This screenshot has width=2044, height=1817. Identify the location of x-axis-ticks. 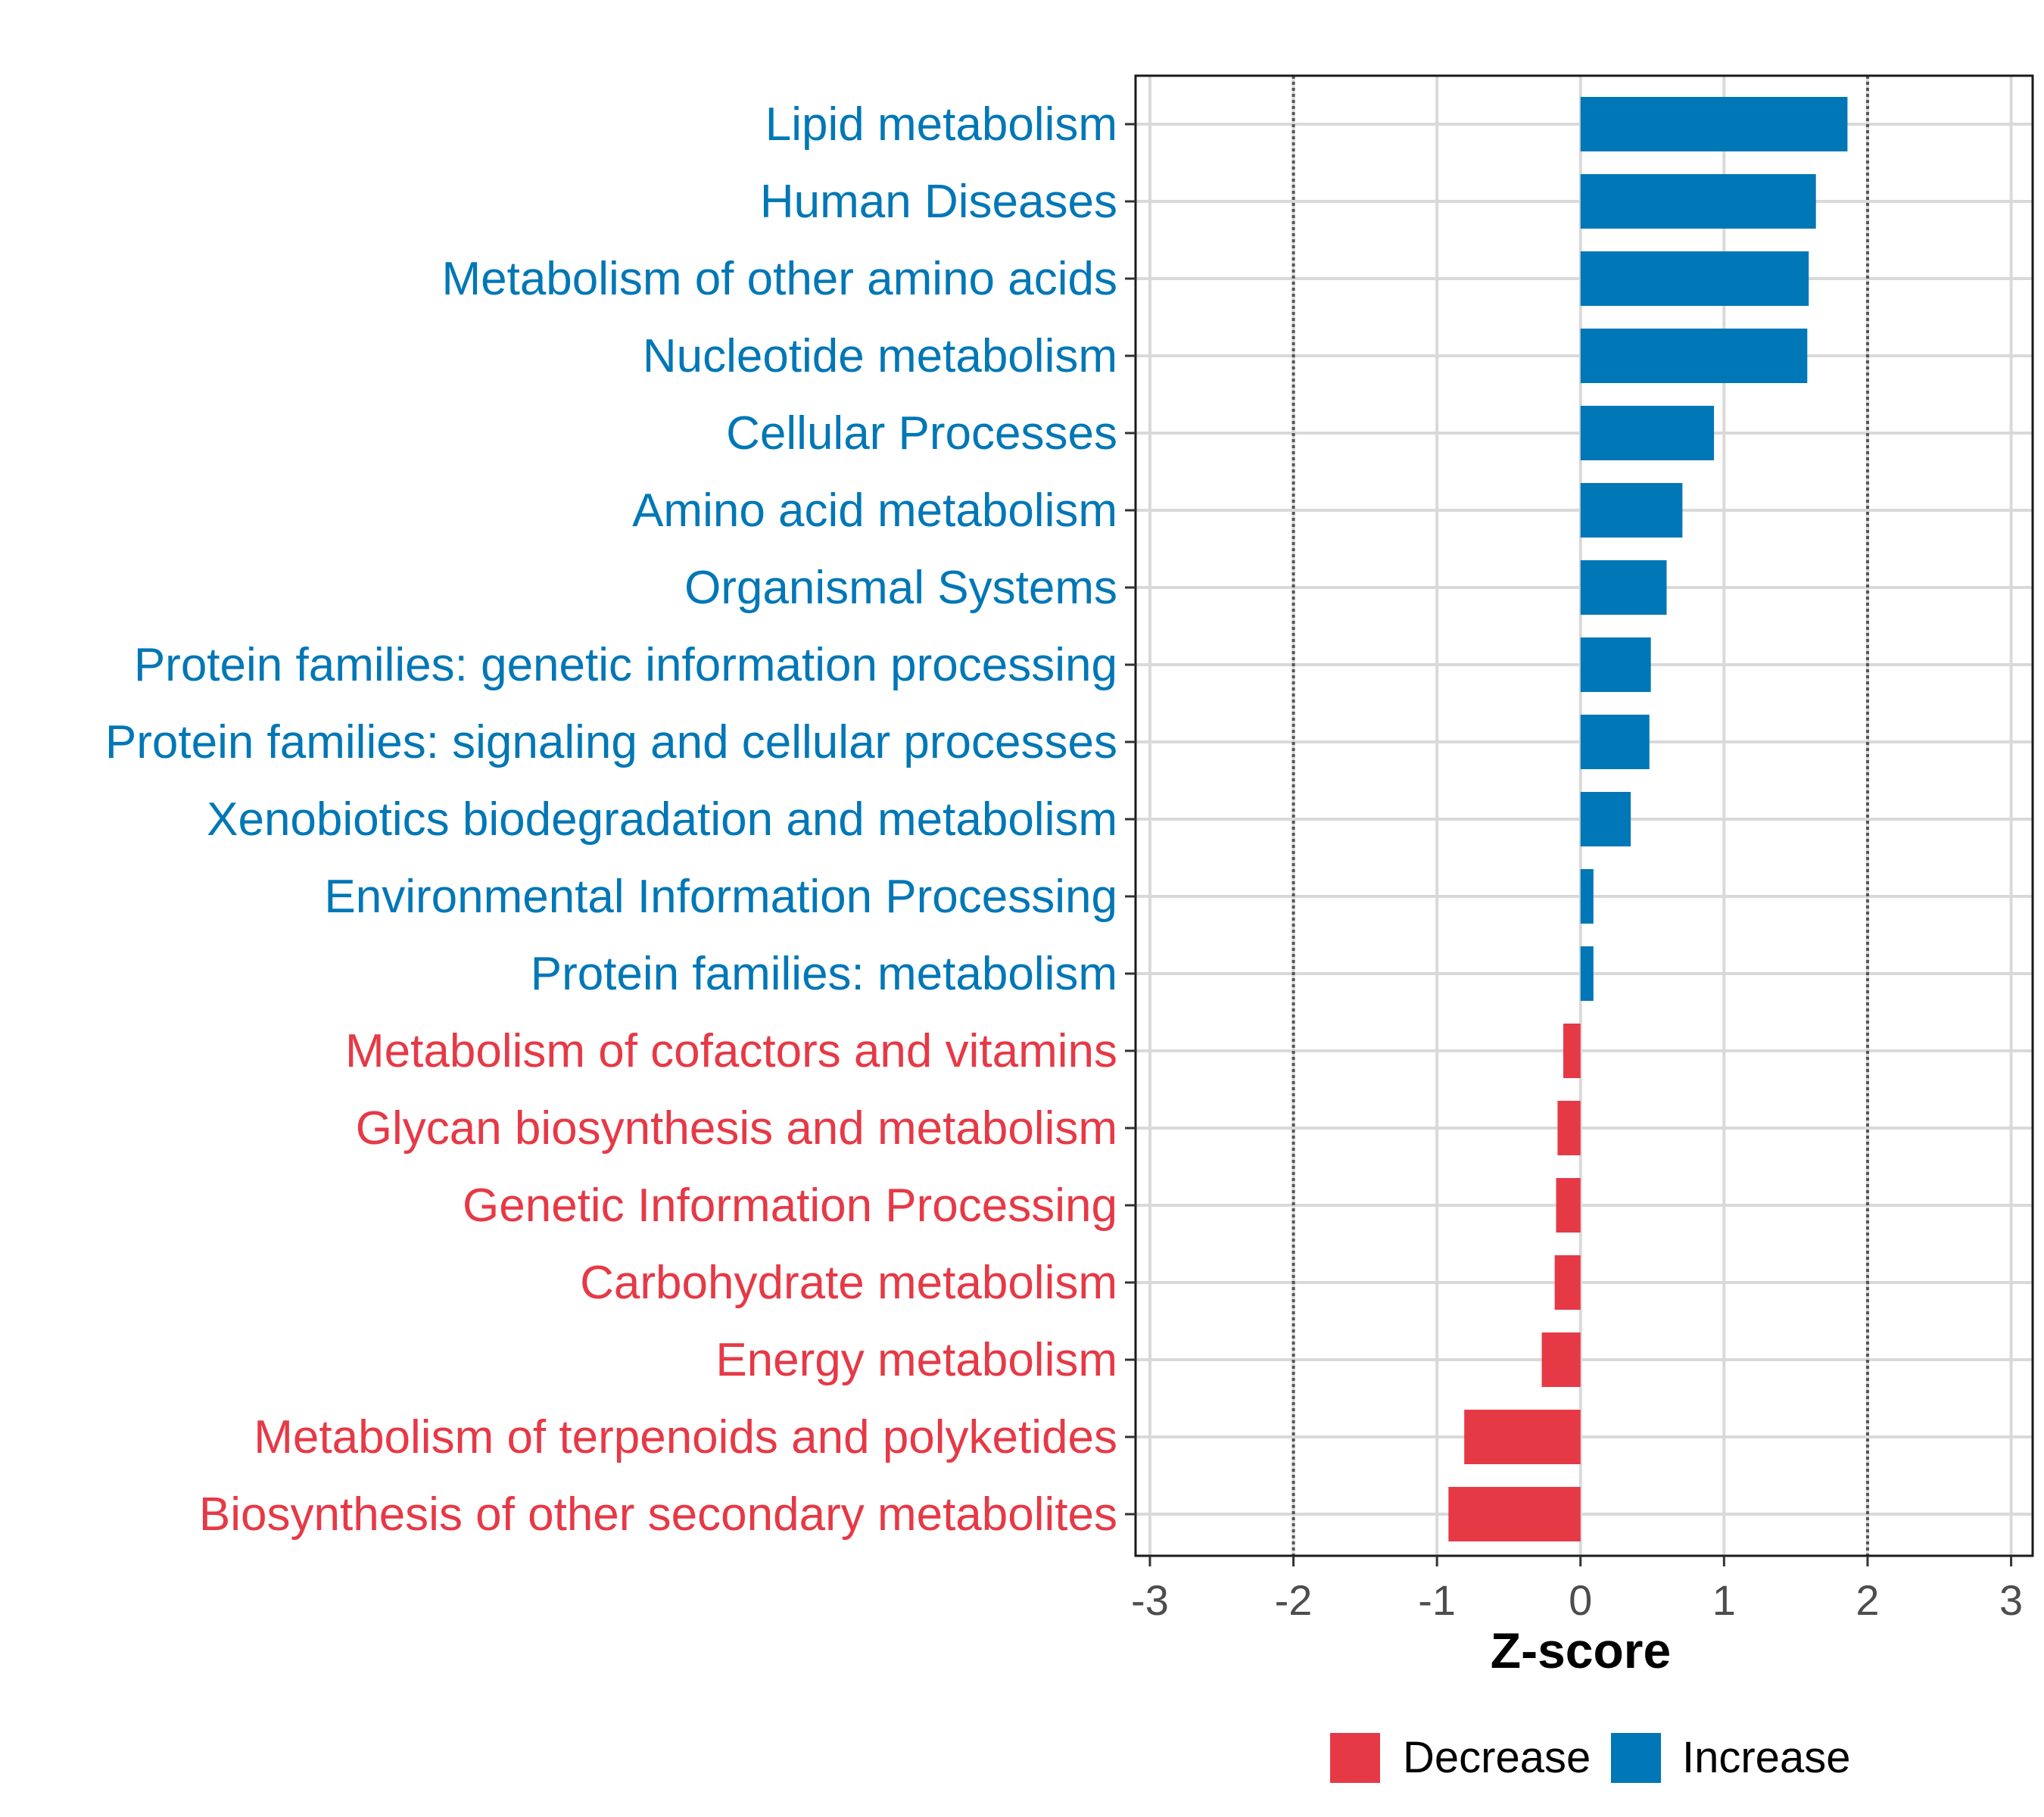
(1581, 1561).